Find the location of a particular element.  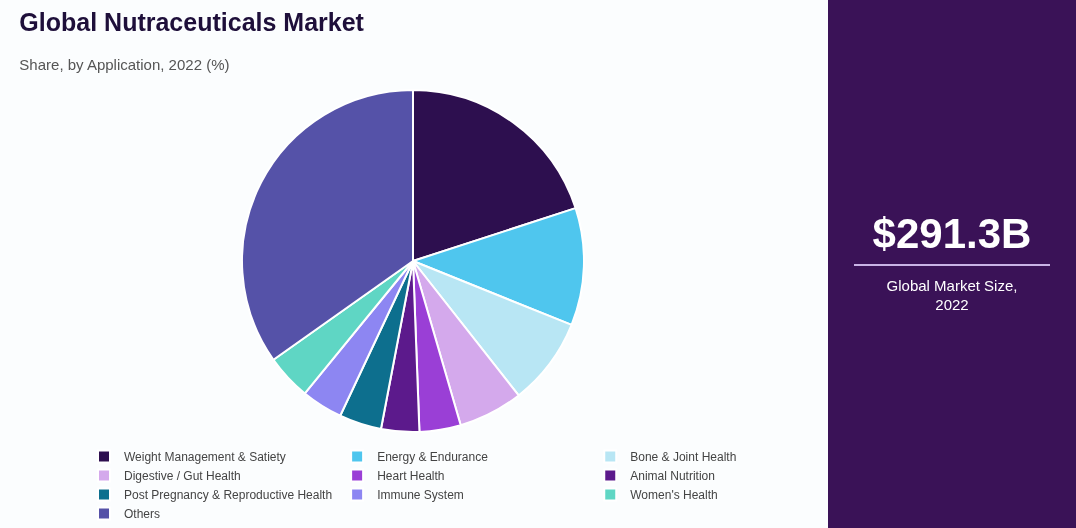

legend-label: Heart Health is located at coordinates (411, 476).